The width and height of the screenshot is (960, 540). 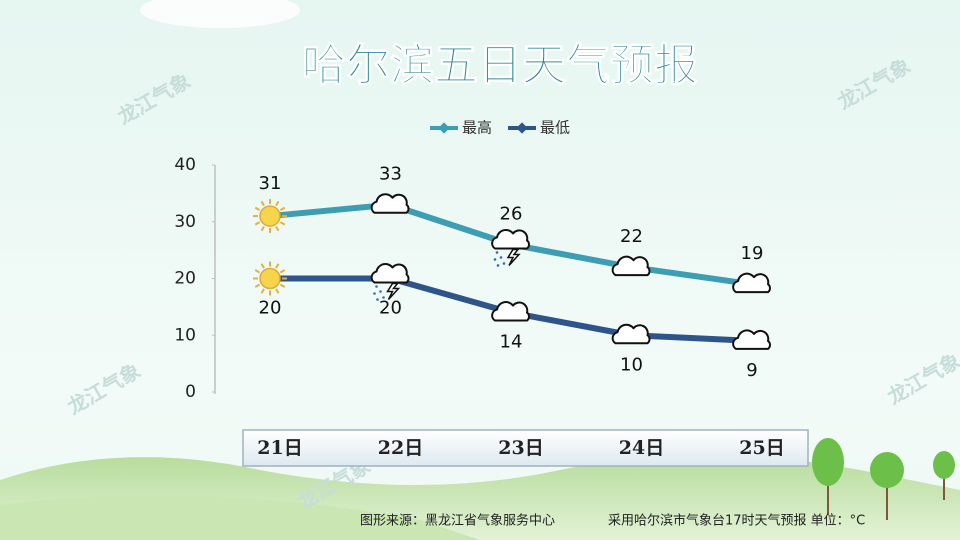 I want to click on y-tick-label: 30, so click(x=185, y=222).